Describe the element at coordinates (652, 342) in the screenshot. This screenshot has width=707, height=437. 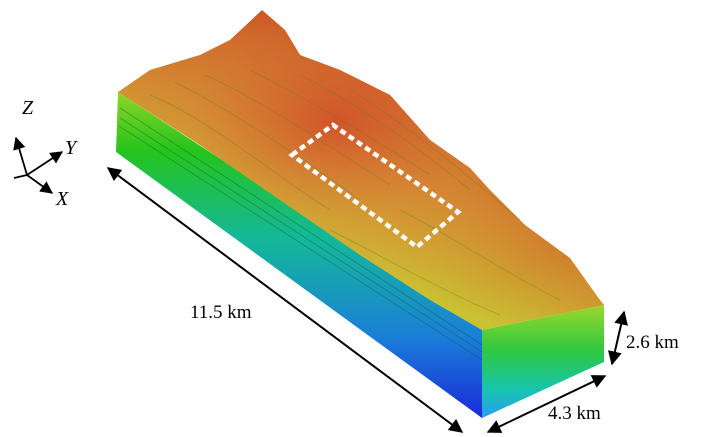
I see `depth-dimension-label: 2.6 km` at that location.